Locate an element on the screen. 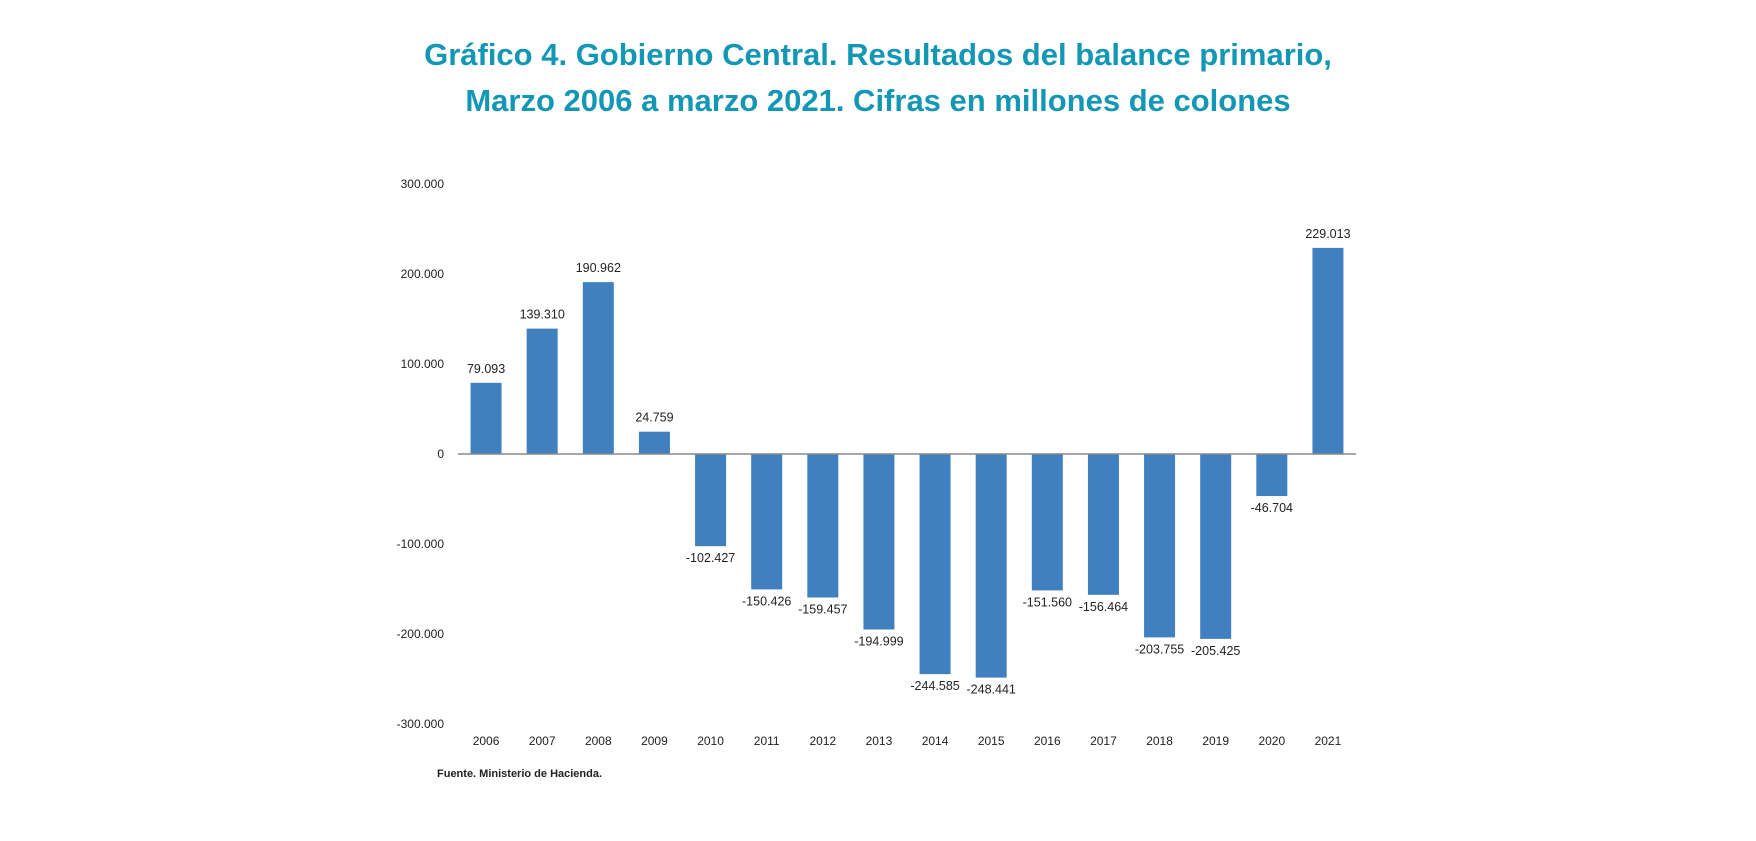 The width and height of the screenshot is (1756, 841). y-tick-label: 100.000 is located at coordinates (423, 364).